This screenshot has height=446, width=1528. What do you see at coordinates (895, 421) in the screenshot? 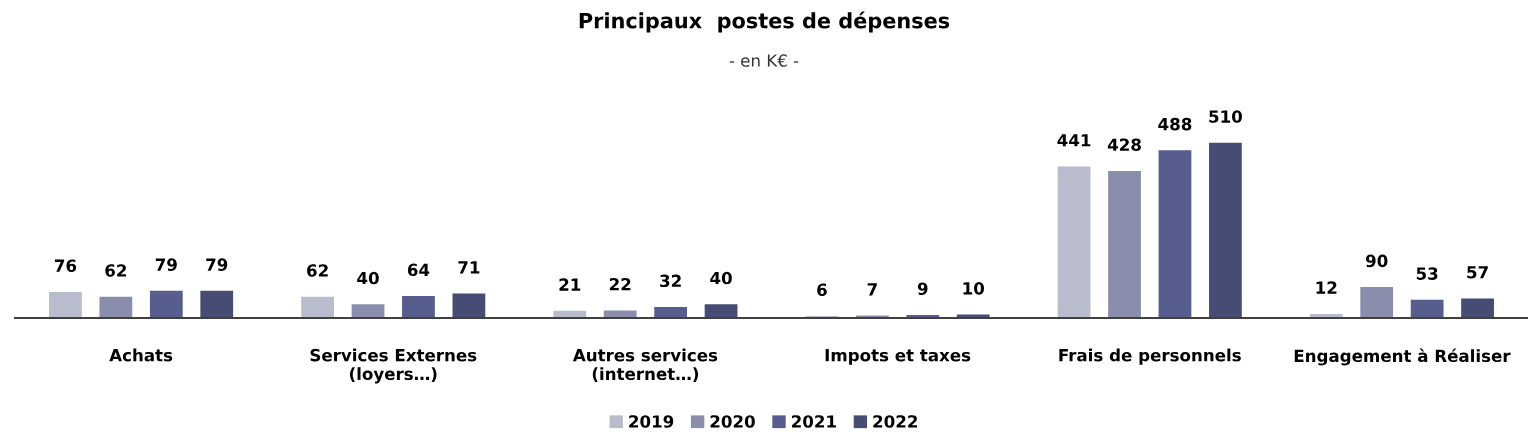
I see `legend-label: 2022` at bounding box center [895, 421].